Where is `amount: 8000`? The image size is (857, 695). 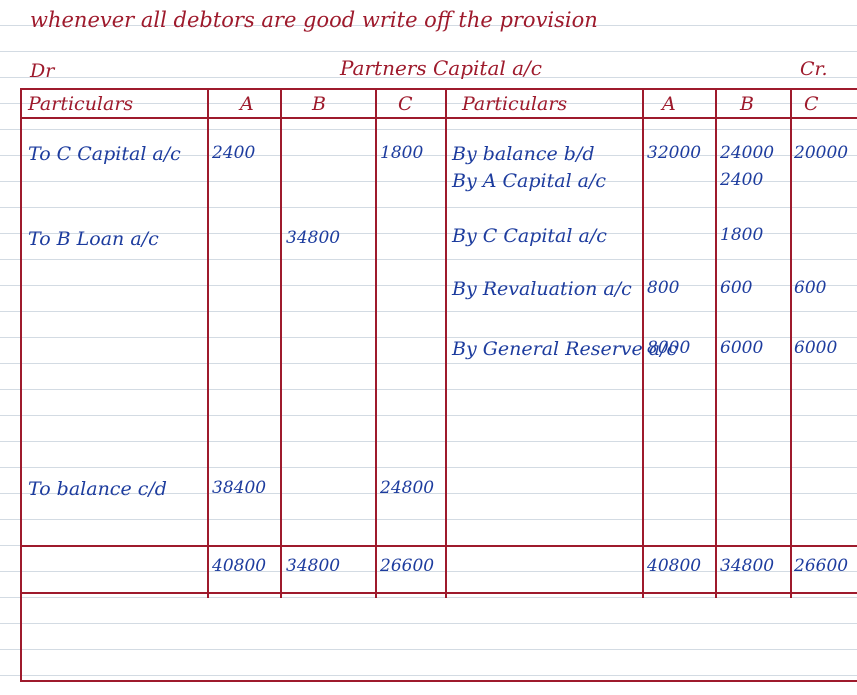 amount: 8000 is located at coordinates (669, 348).